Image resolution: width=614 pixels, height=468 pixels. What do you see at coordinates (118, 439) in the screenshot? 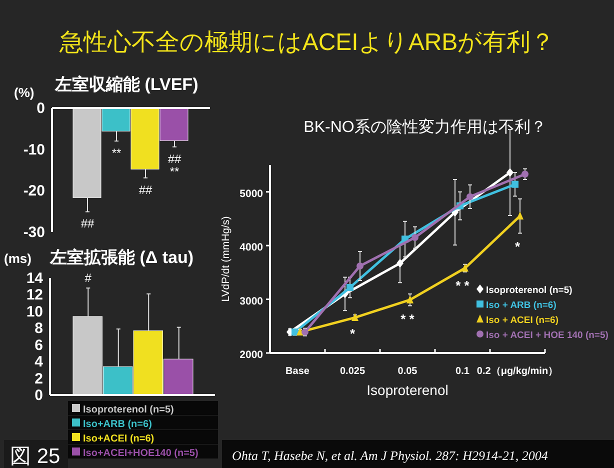
I see `legend-label: Iso+ACEI (n=6)` at bounding box center [118, 439].